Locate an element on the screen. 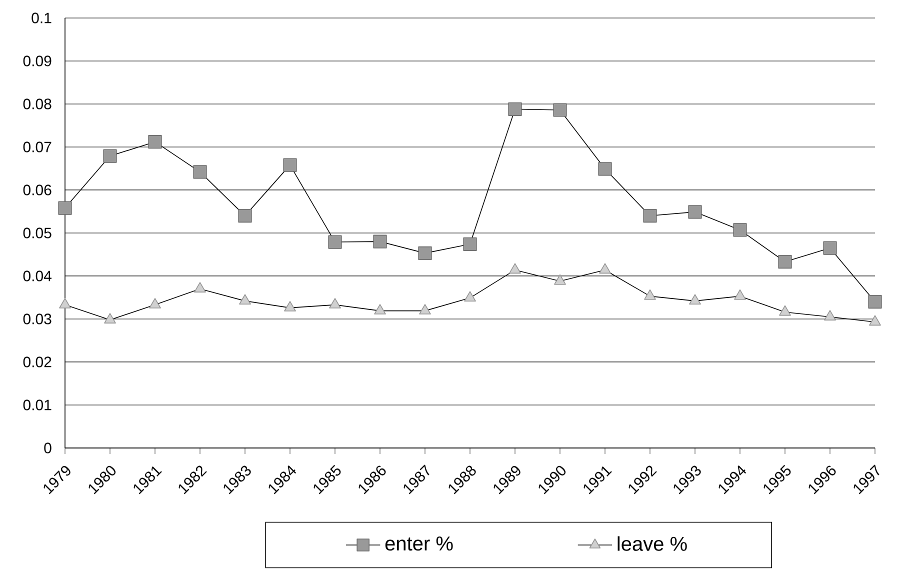 Image resolution: width=902 pixels, height=572 pixels. y-tick-label: 0.02 is located at coordinates (37, 362).